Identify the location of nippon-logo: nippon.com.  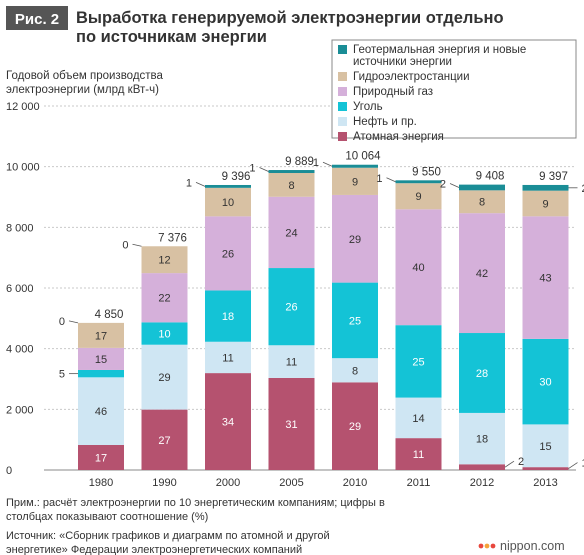
(521, 546).